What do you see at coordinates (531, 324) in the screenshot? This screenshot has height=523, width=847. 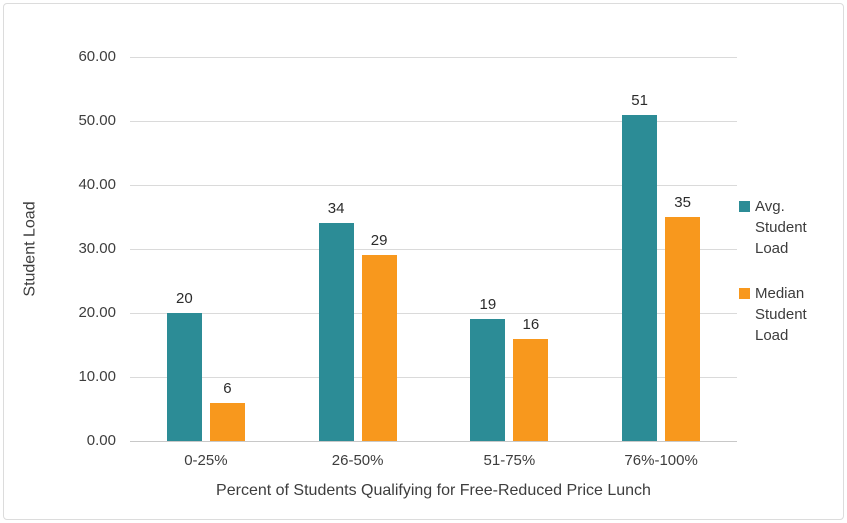 I see `bar-value-label: 16` at bounding box center [531, 324].